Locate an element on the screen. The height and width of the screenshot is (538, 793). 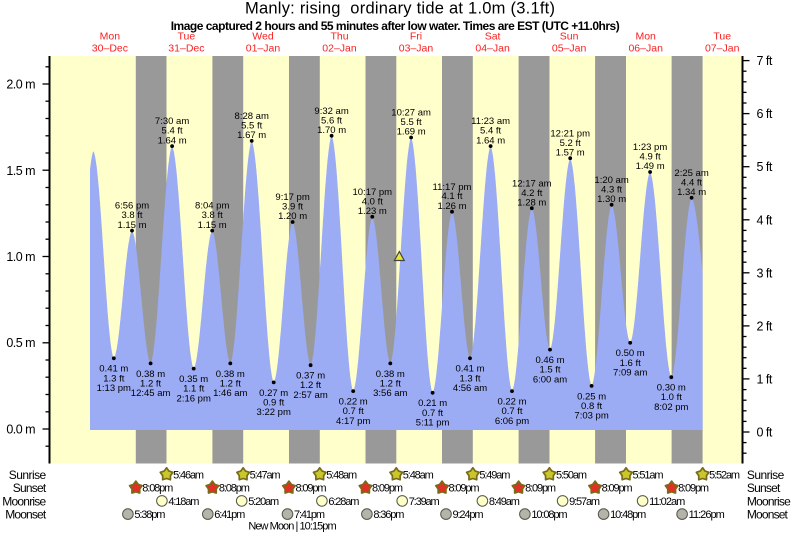
svg-text: 8:04 pm is located at coordinates (212, 206).